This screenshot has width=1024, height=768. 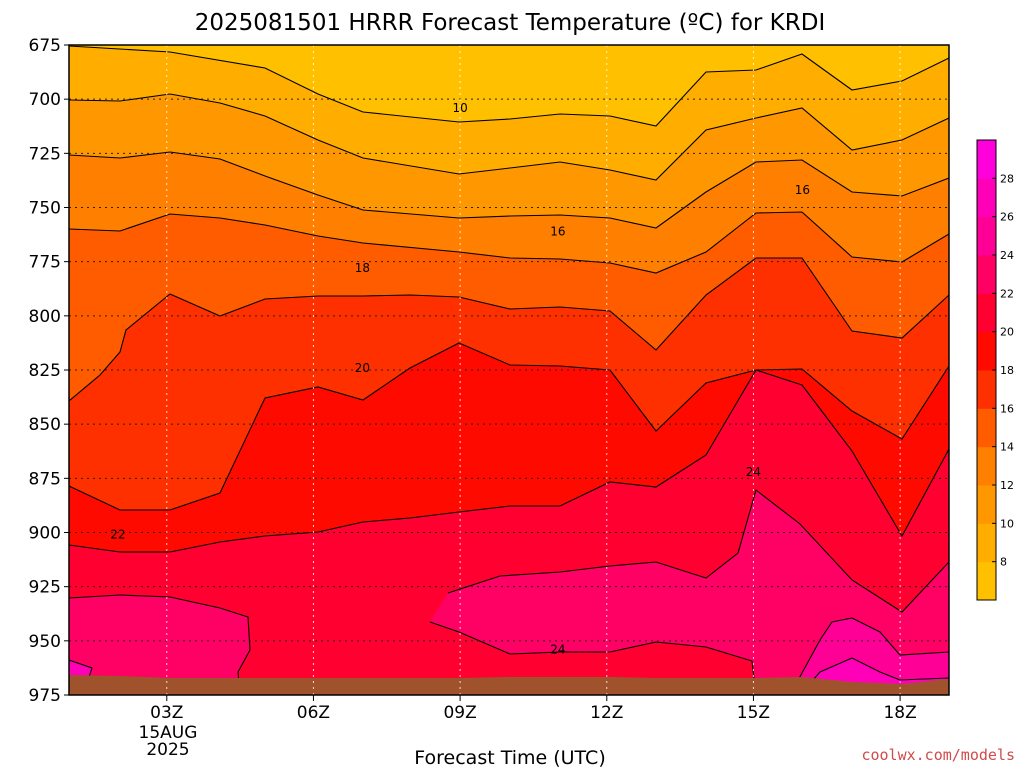 I want to click on x-axis-label: Forecast Time (UTC), so click(x=509, y=757).